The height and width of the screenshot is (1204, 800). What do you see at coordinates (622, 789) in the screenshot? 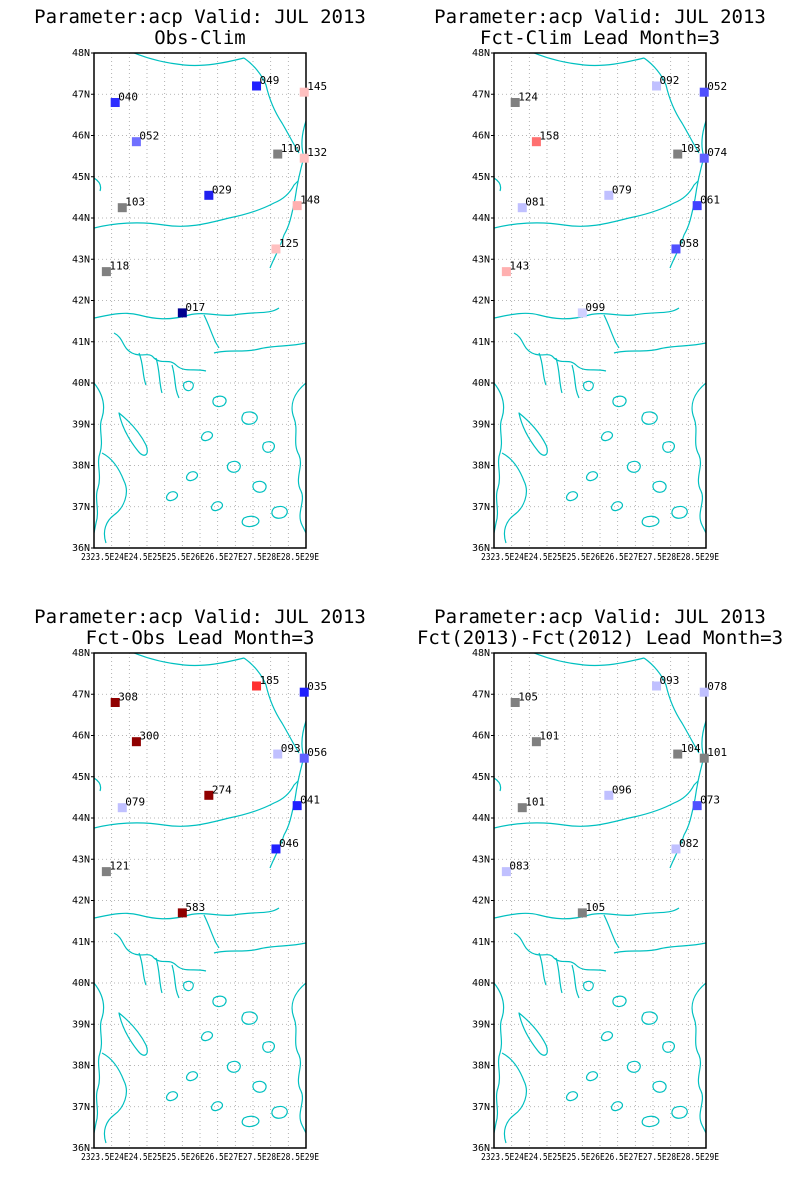
I see `station-label: 096` at bounding box center [622, 789].